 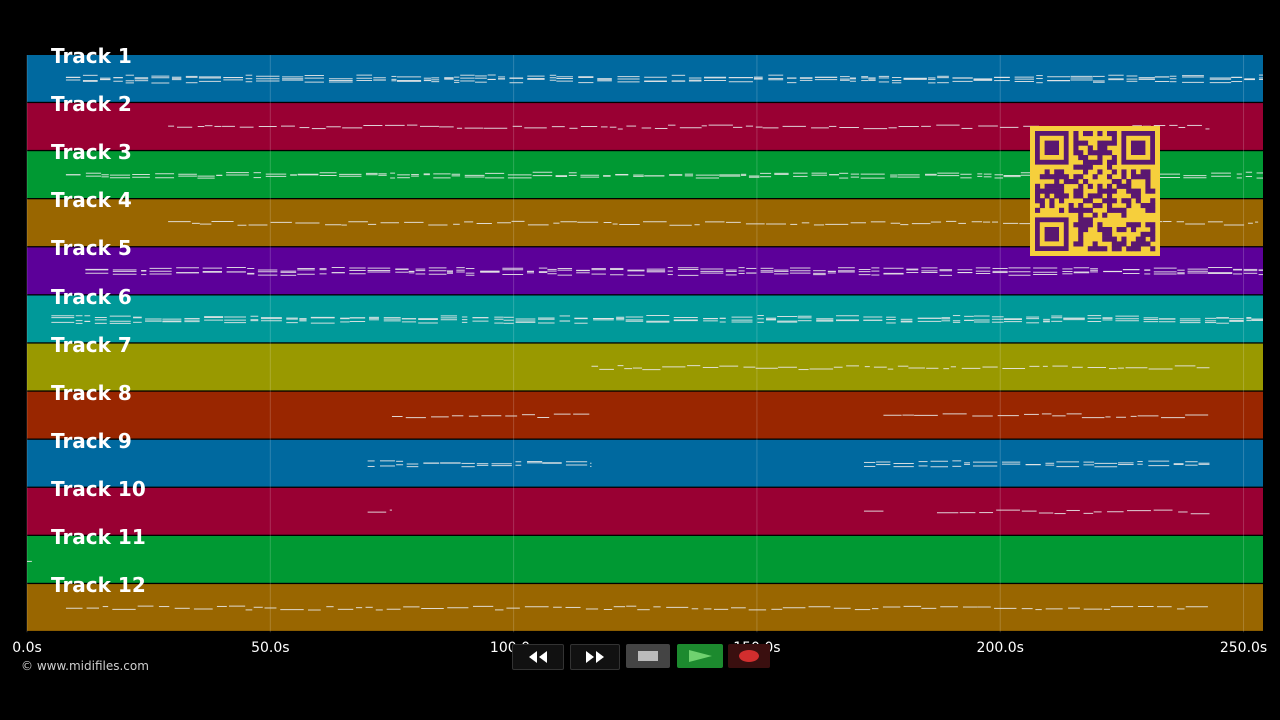 I want to click on time-tick-label: 0.0s, so click(x=27, y=648).